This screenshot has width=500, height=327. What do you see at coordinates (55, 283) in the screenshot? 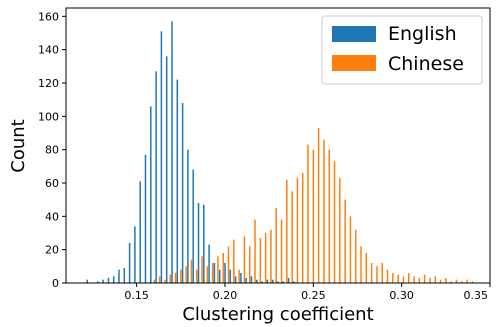
I see `y-tick-label: 0` at bounding box center [55, 283].